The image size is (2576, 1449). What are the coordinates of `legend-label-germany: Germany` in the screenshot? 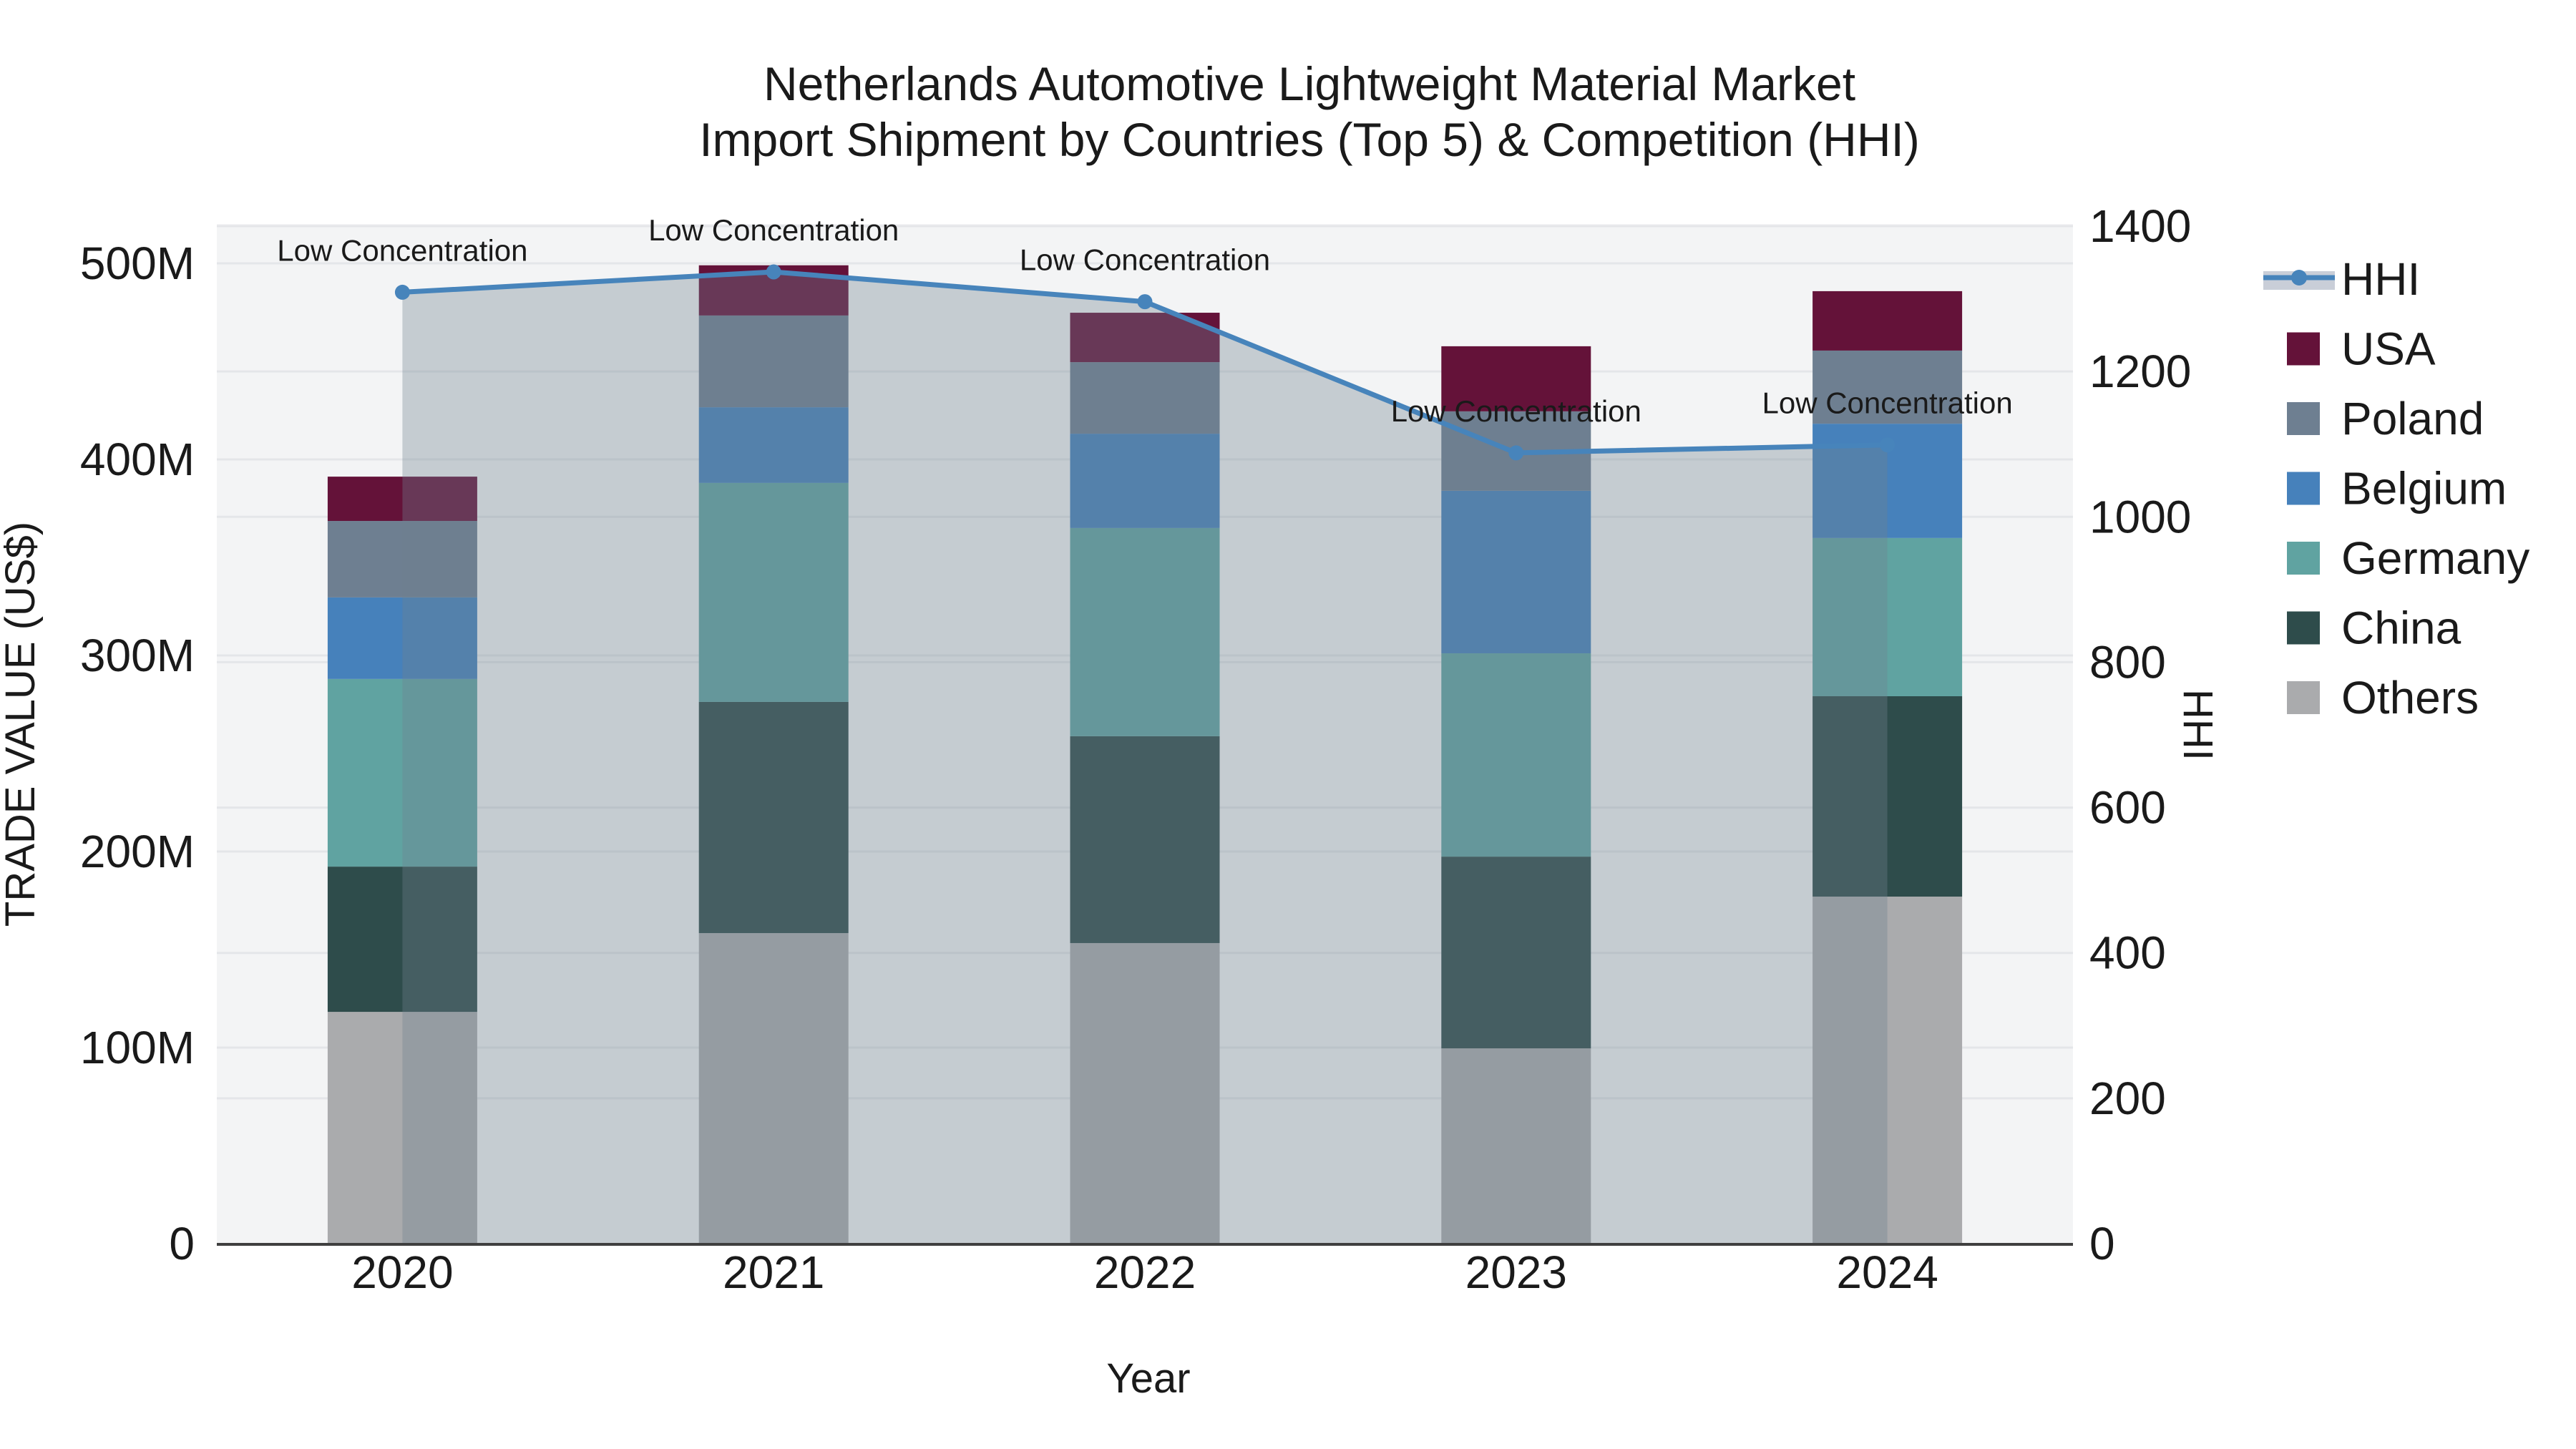 It's located at (2435, 558).